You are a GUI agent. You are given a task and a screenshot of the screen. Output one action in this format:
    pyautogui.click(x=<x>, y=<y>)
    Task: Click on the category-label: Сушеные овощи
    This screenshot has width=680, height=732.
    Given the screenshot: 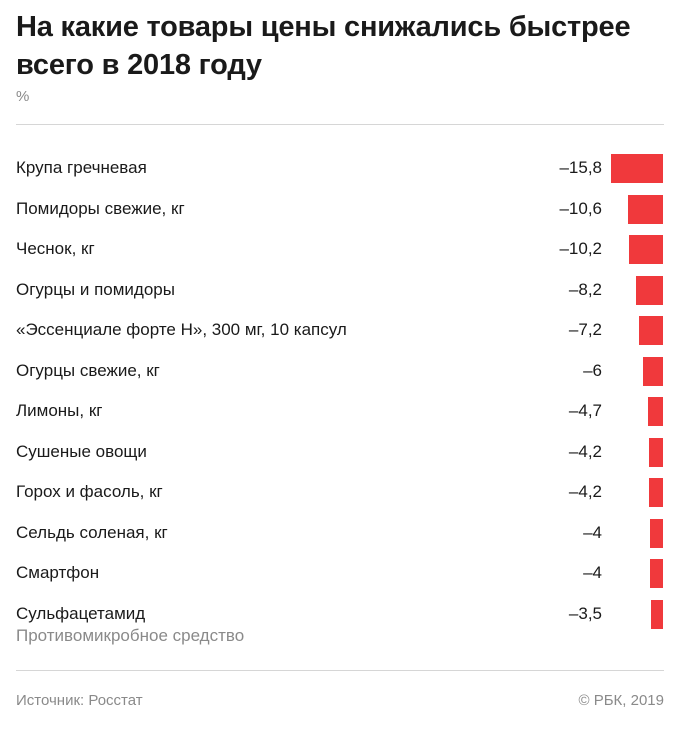 What is the action you would take?
    pyautogui.click(x=81, y=451)
    